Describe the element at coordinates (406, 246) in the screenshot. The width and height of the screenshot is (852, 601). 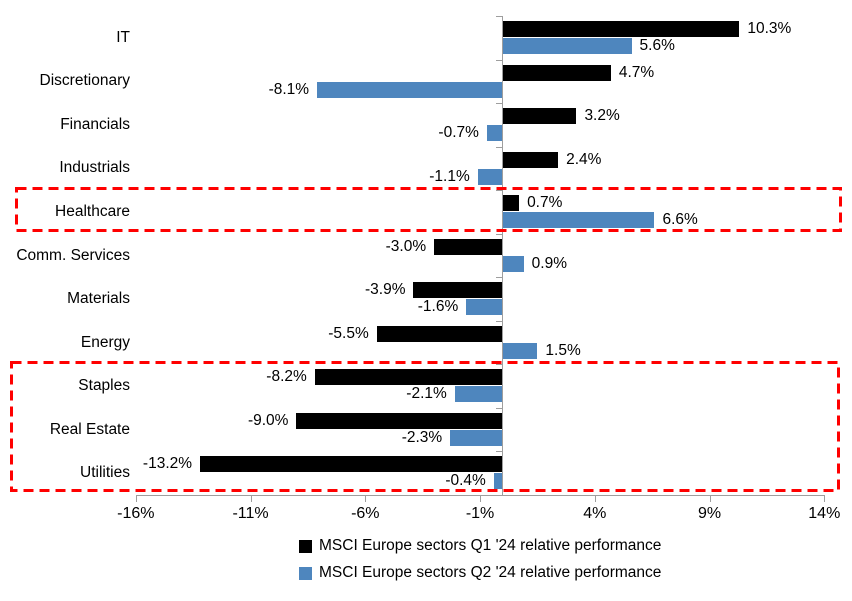
I see `value-label: -3.0%` at that location.